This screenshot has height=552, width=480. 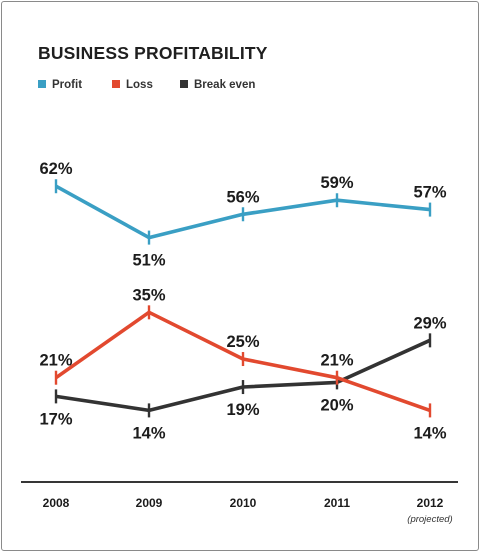 What do you see at coordinates (225, 85) in the screenshot?
I see `legend-label-break-even: Break even` at bounding box center [225, 85].